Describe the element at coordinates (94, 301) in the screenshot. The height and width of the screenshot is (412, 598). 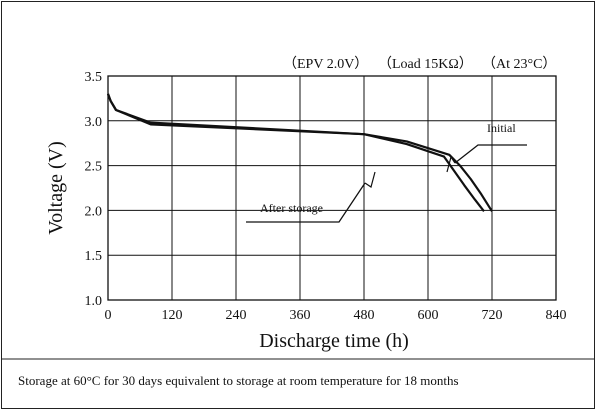
I see `y-tick-label: 1.0` at that location.